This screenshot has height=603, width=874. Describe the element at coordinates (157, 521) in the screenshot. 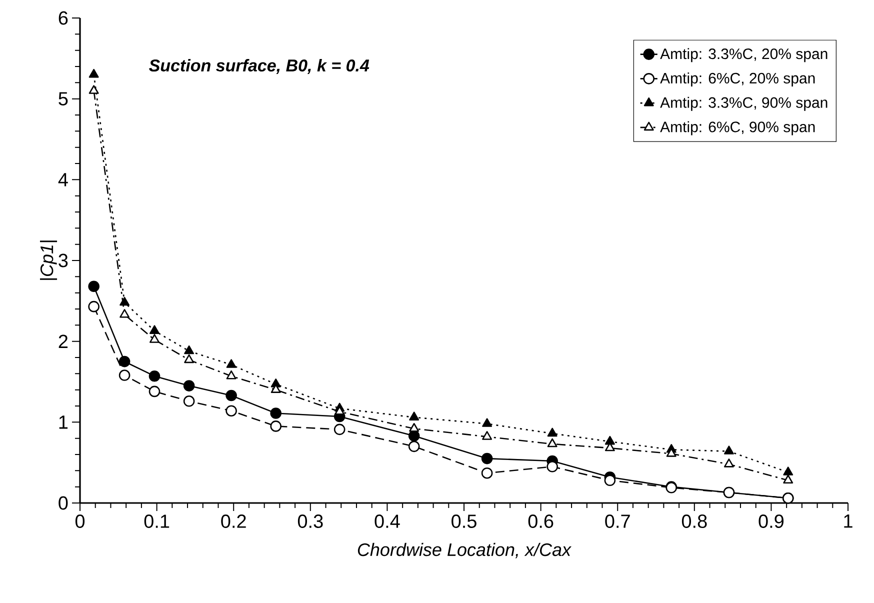

I see `x-tick-label: 0.1` at that location.